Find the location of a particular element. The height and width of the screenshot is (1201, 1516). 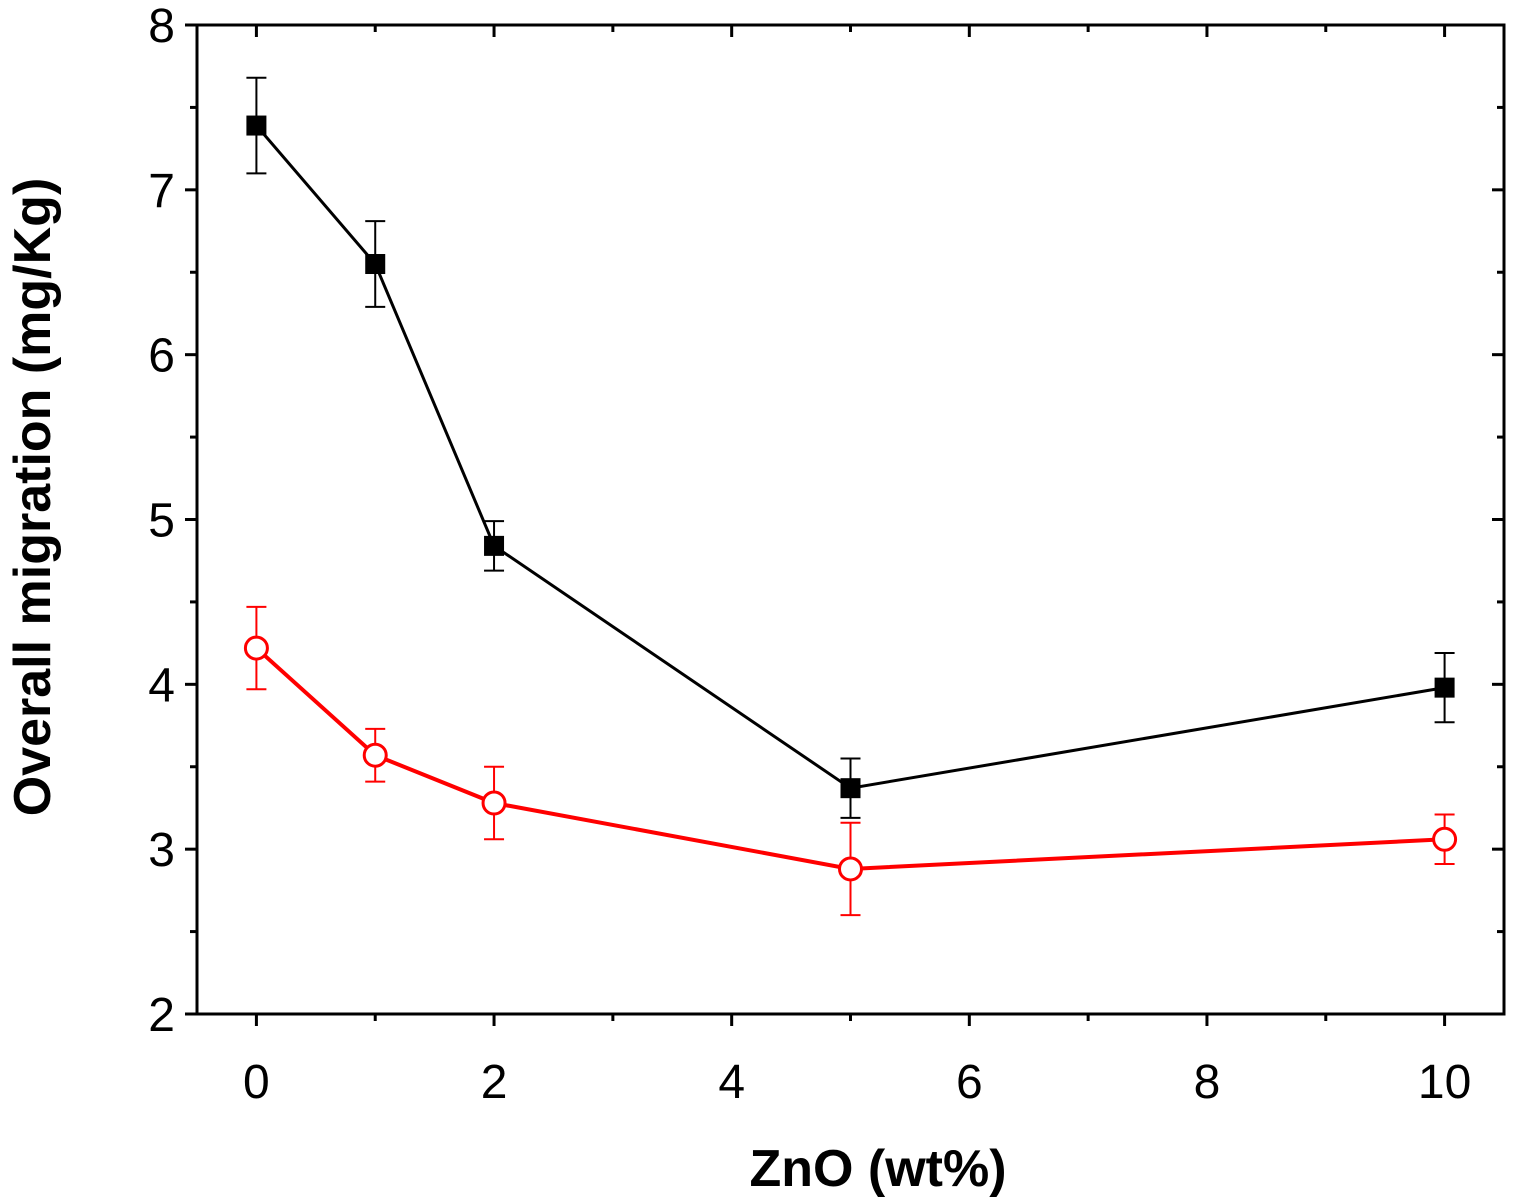

y-tick-label: 2 is located at coordinates (161, 1015).